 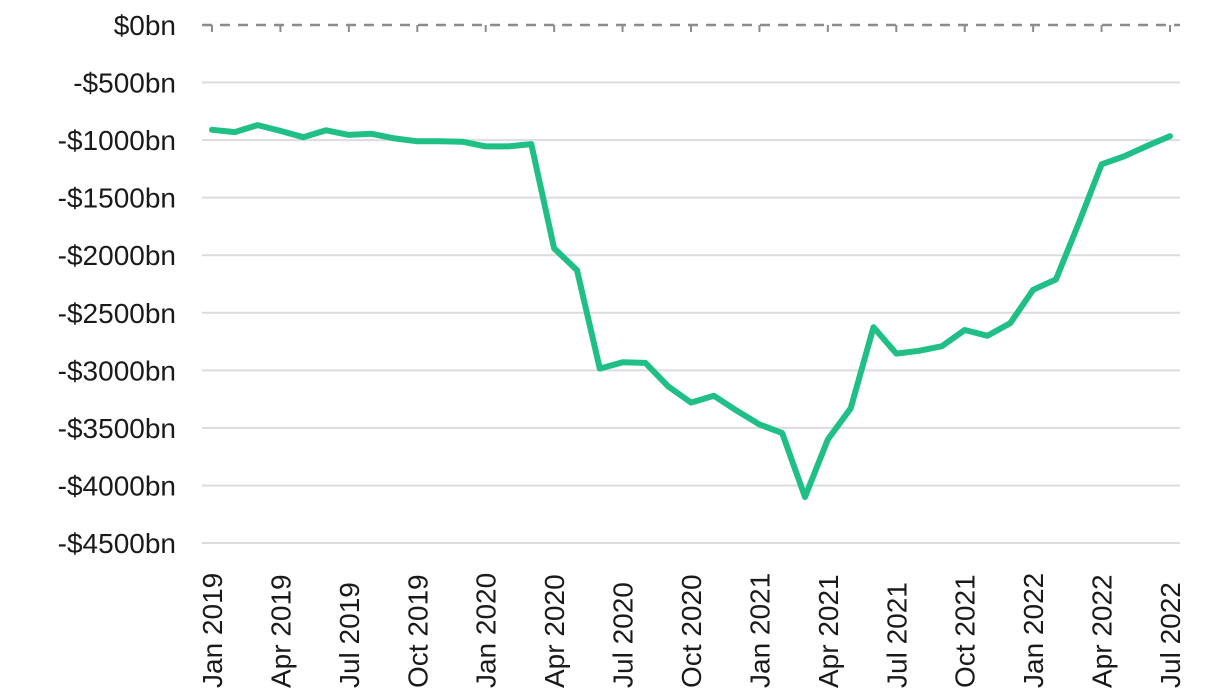 I want to click on y-tick-label: -$3000bn, so click(x=117, y=370).